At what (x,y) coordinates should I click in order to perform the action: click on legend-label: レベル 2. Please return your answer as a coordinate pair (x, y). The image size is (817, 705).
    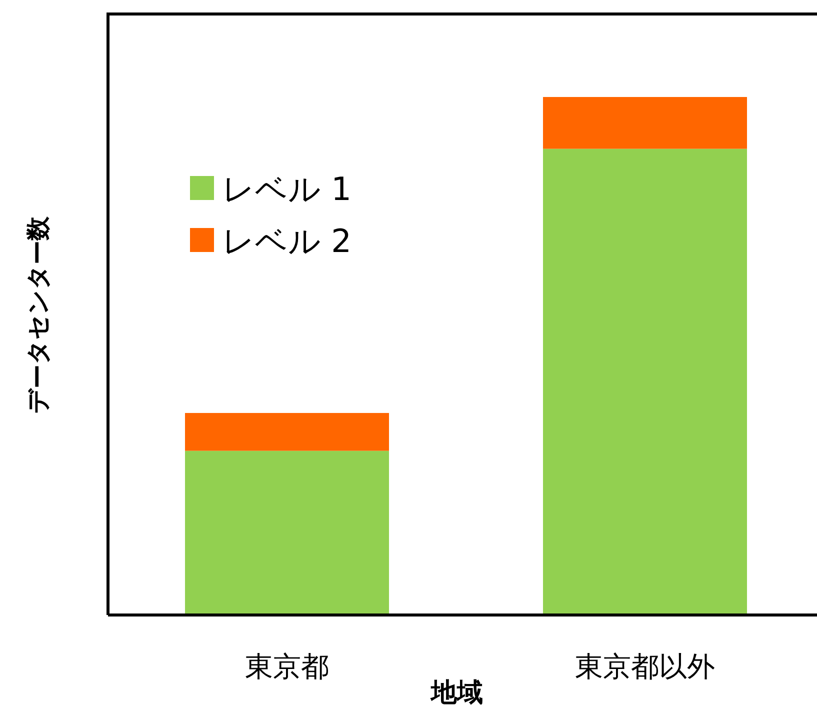
    Looking at the image, I should click on (287, 241).